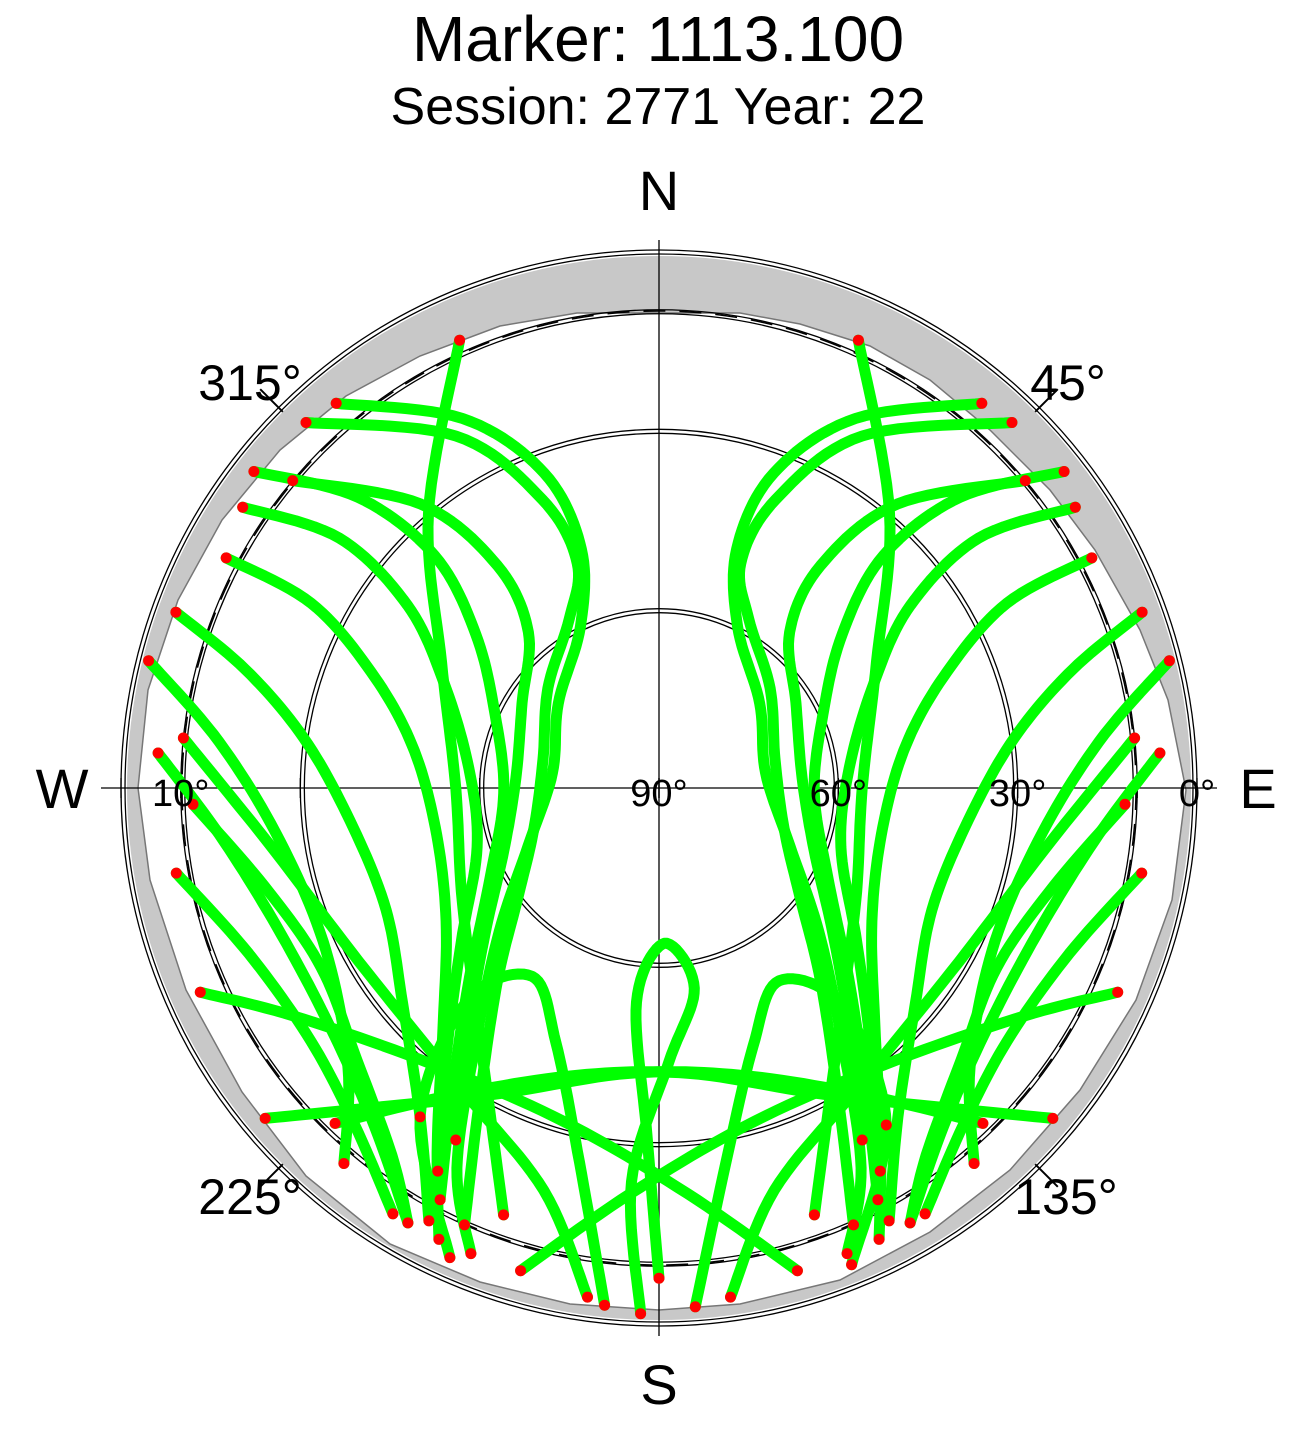  I want to click on azimuth-label-45: 45°, so click(1068, 383).